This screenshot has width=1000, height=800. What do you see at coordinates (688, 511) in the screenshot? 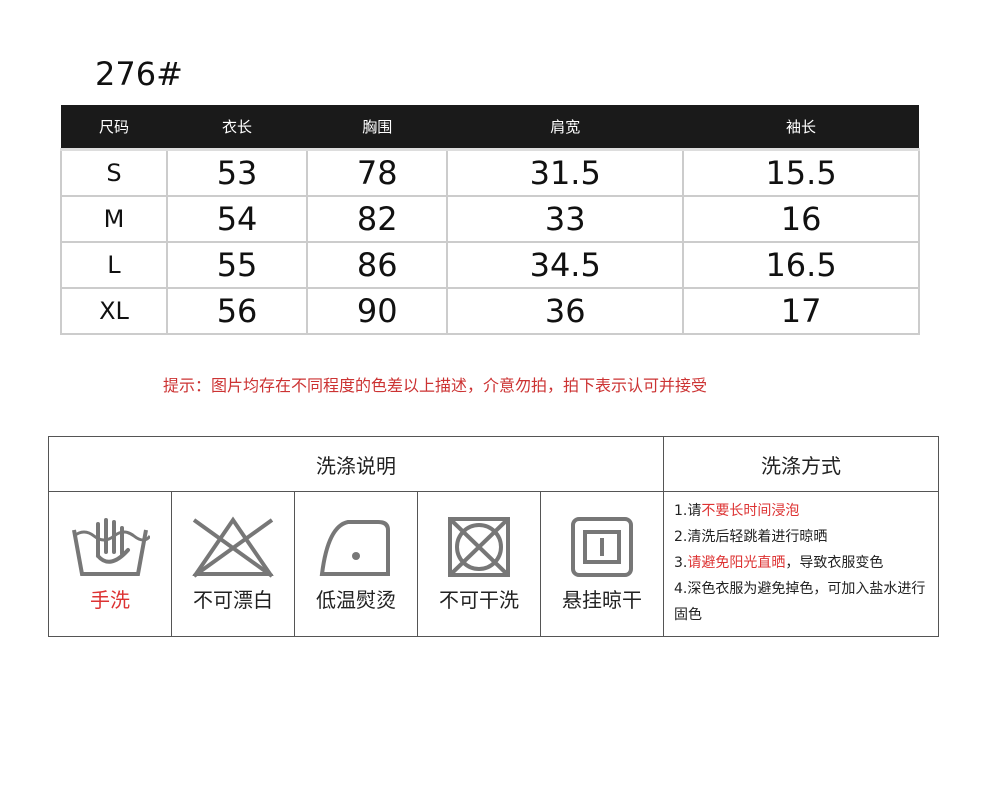
I see `tip-text: 1.请` at bounding box center [688, 511].